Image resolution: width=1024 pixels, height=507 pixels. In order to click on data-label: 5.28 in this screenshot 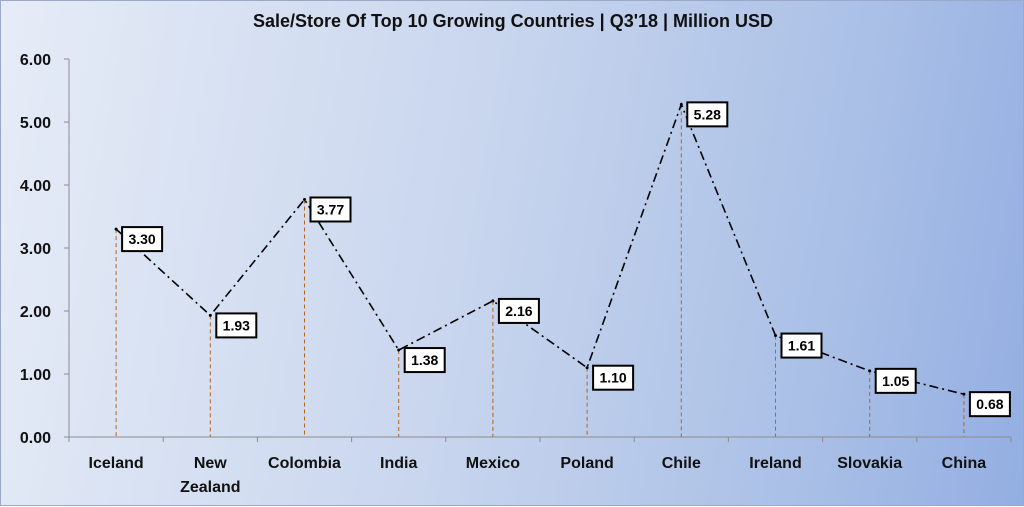, I will do `click(707, 114)`.